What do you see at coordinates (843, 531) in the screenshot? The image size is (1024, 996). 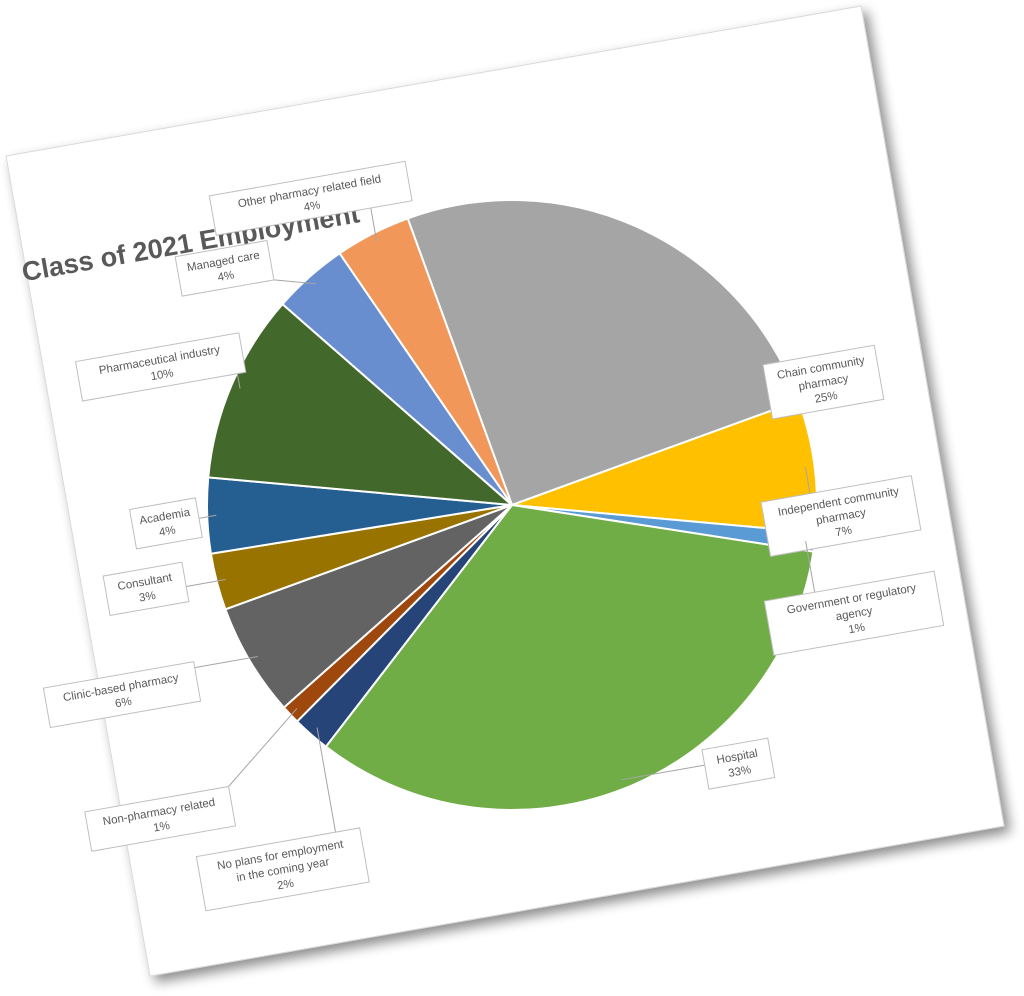 I see `data-label-percent: 7%` at bounding box center [843, 531].